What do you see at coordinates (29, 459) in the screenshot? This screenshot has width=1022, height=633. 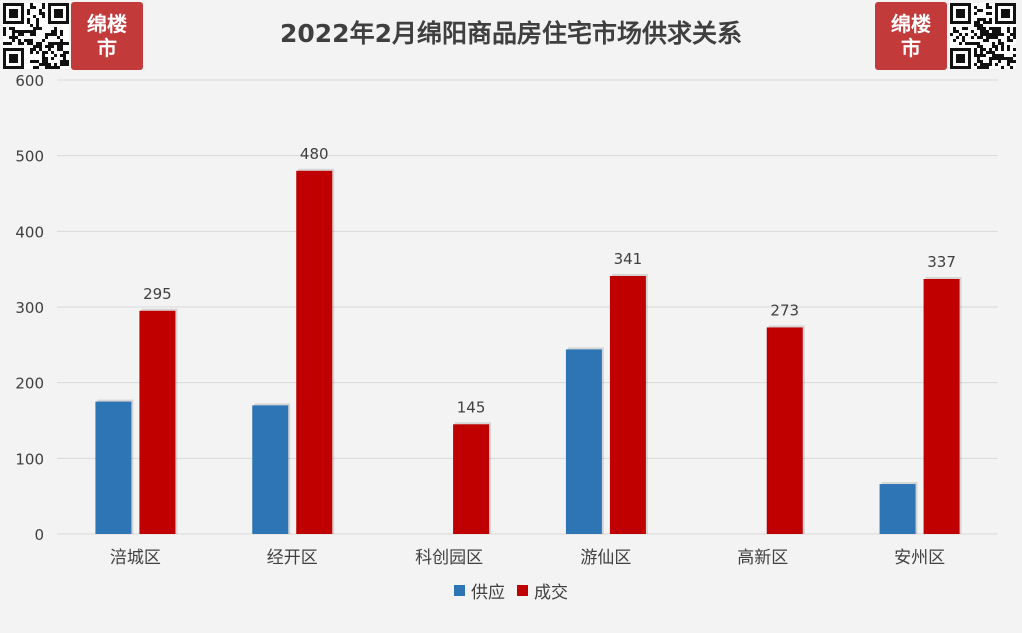 I see `y-tick-label: 100` at bounding box center [29, 459].